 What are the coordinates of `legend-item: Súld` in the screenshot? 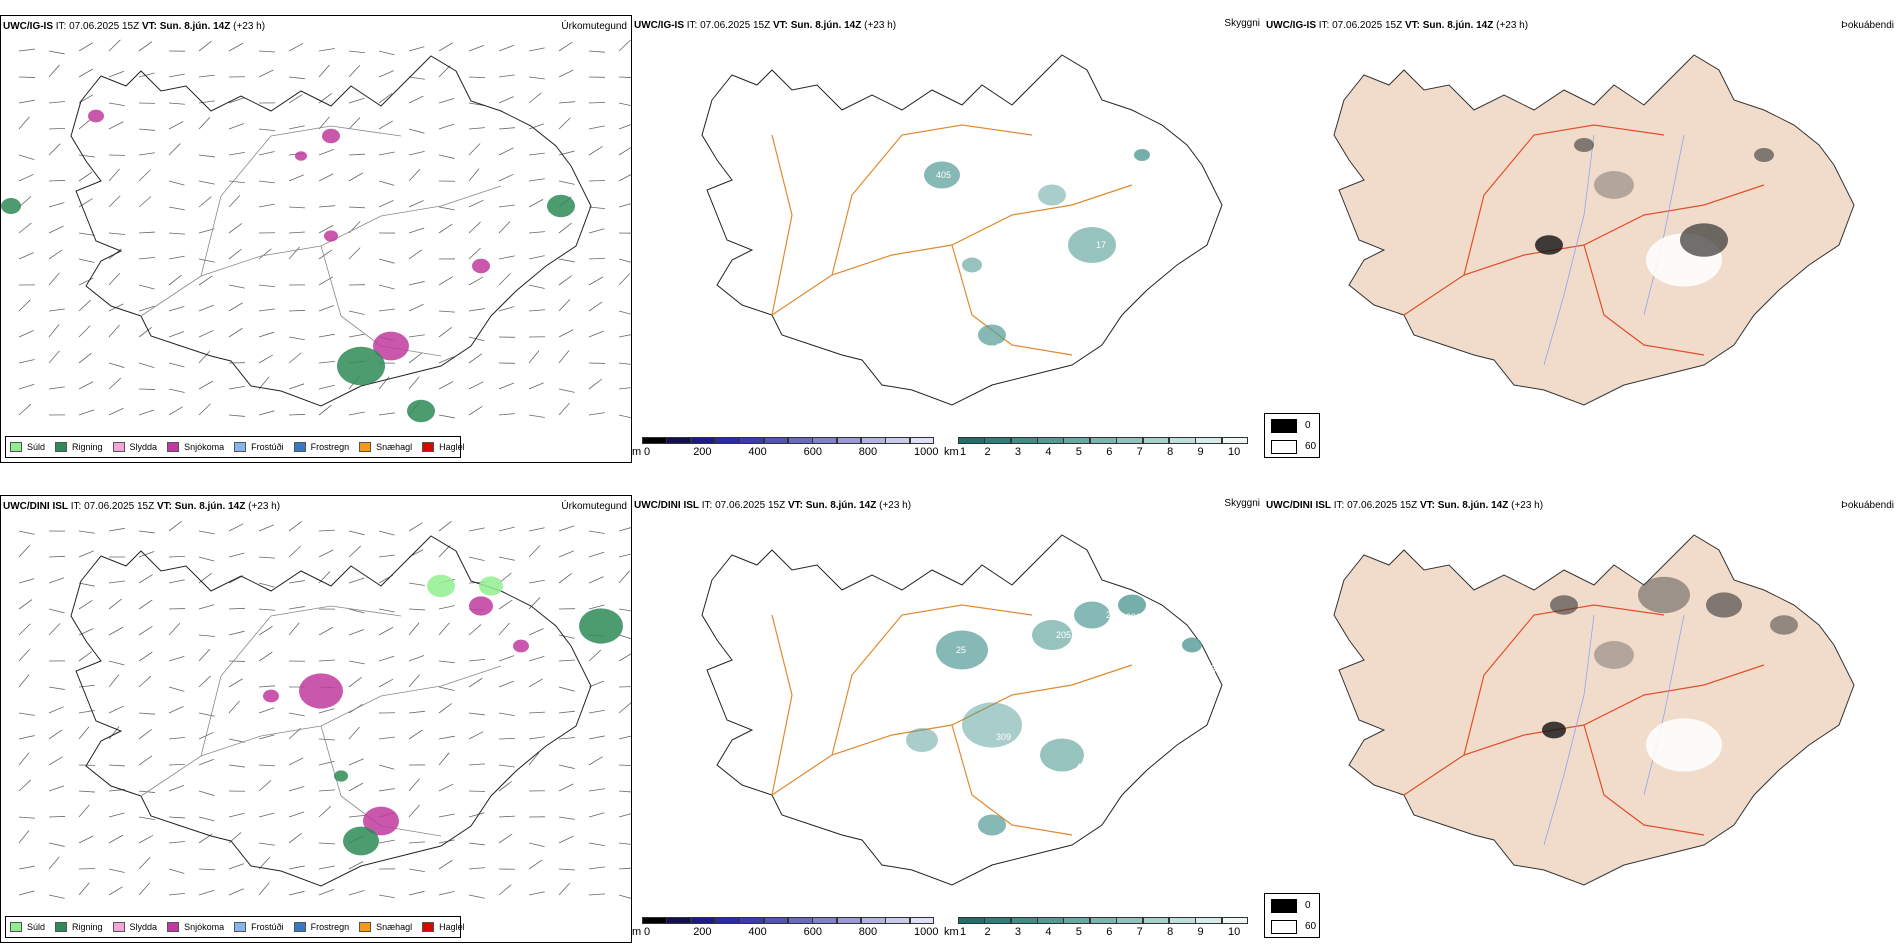 It's located at (27, 927).